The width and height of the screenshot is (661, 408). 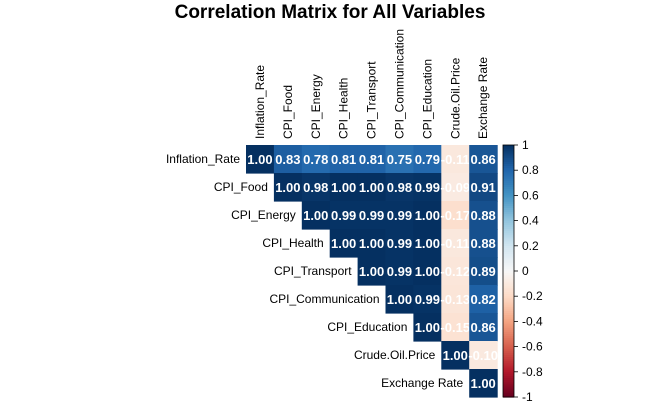 I want to click on colorbar-tick-label: -0.4, so click(x=532, y=321).